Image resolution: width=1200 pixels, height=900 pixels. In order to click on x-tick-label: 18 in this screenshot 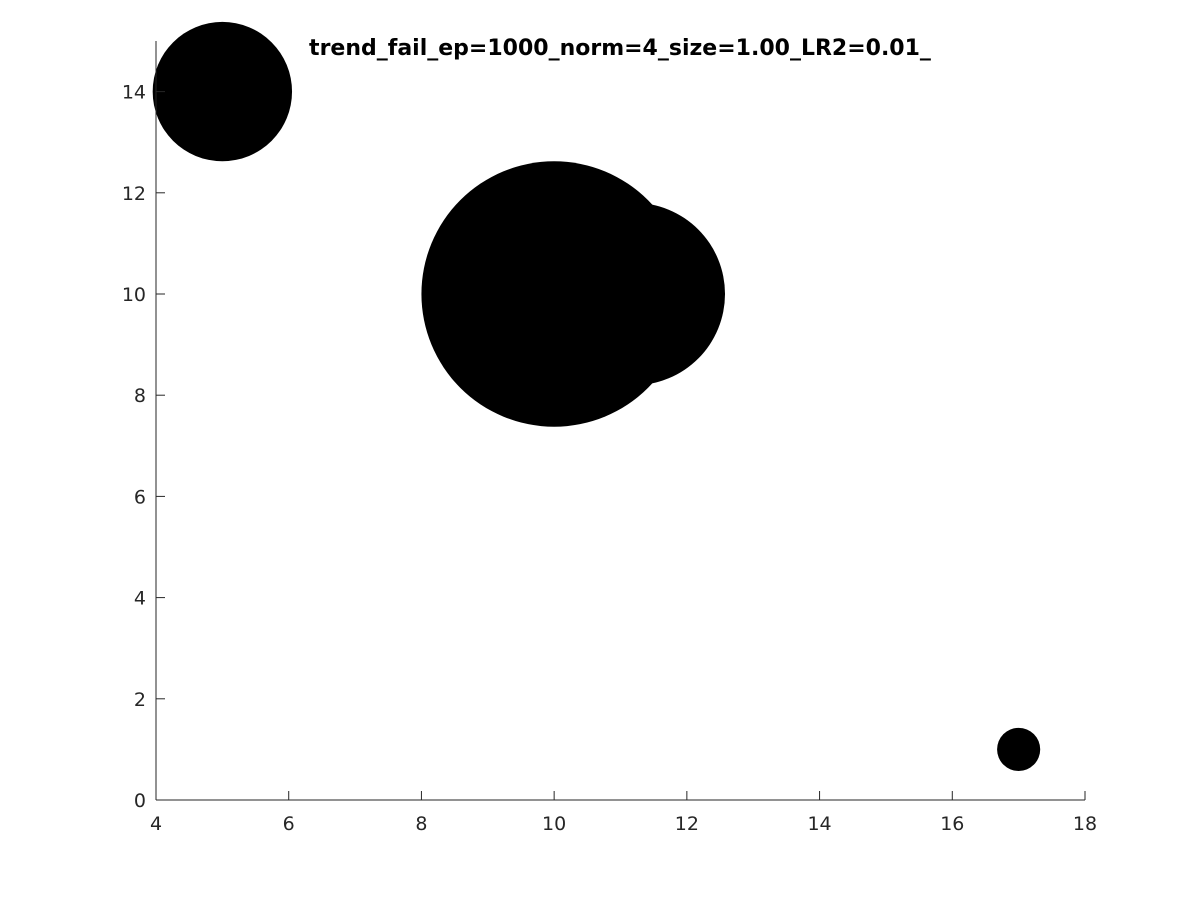, I will do `click(1085, 824)`.